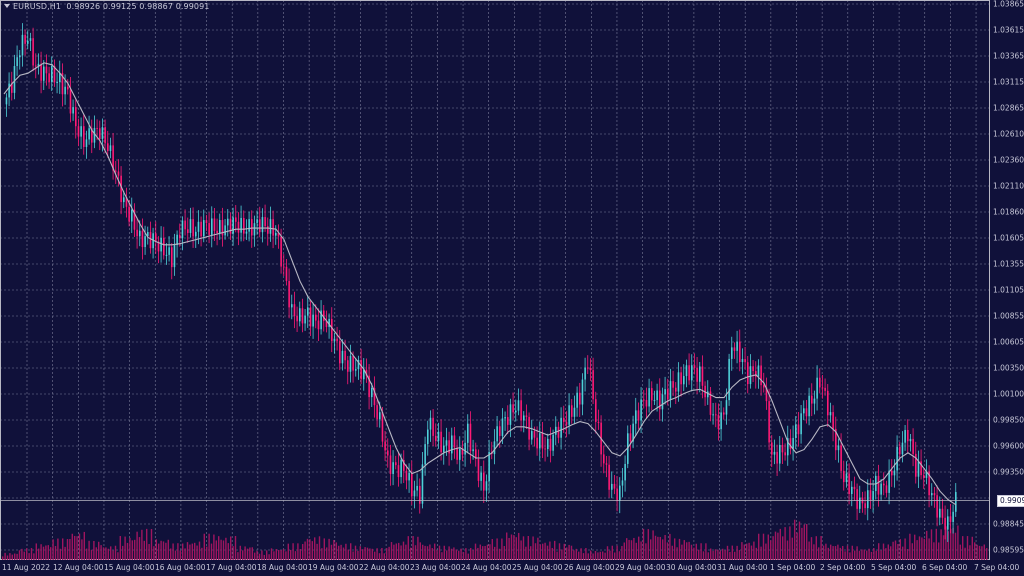 Image resolution: width=1024 pixels, height=576 pixels. I want to click on time-tick-label: 16 Aug 04:00, so click(180, 567).